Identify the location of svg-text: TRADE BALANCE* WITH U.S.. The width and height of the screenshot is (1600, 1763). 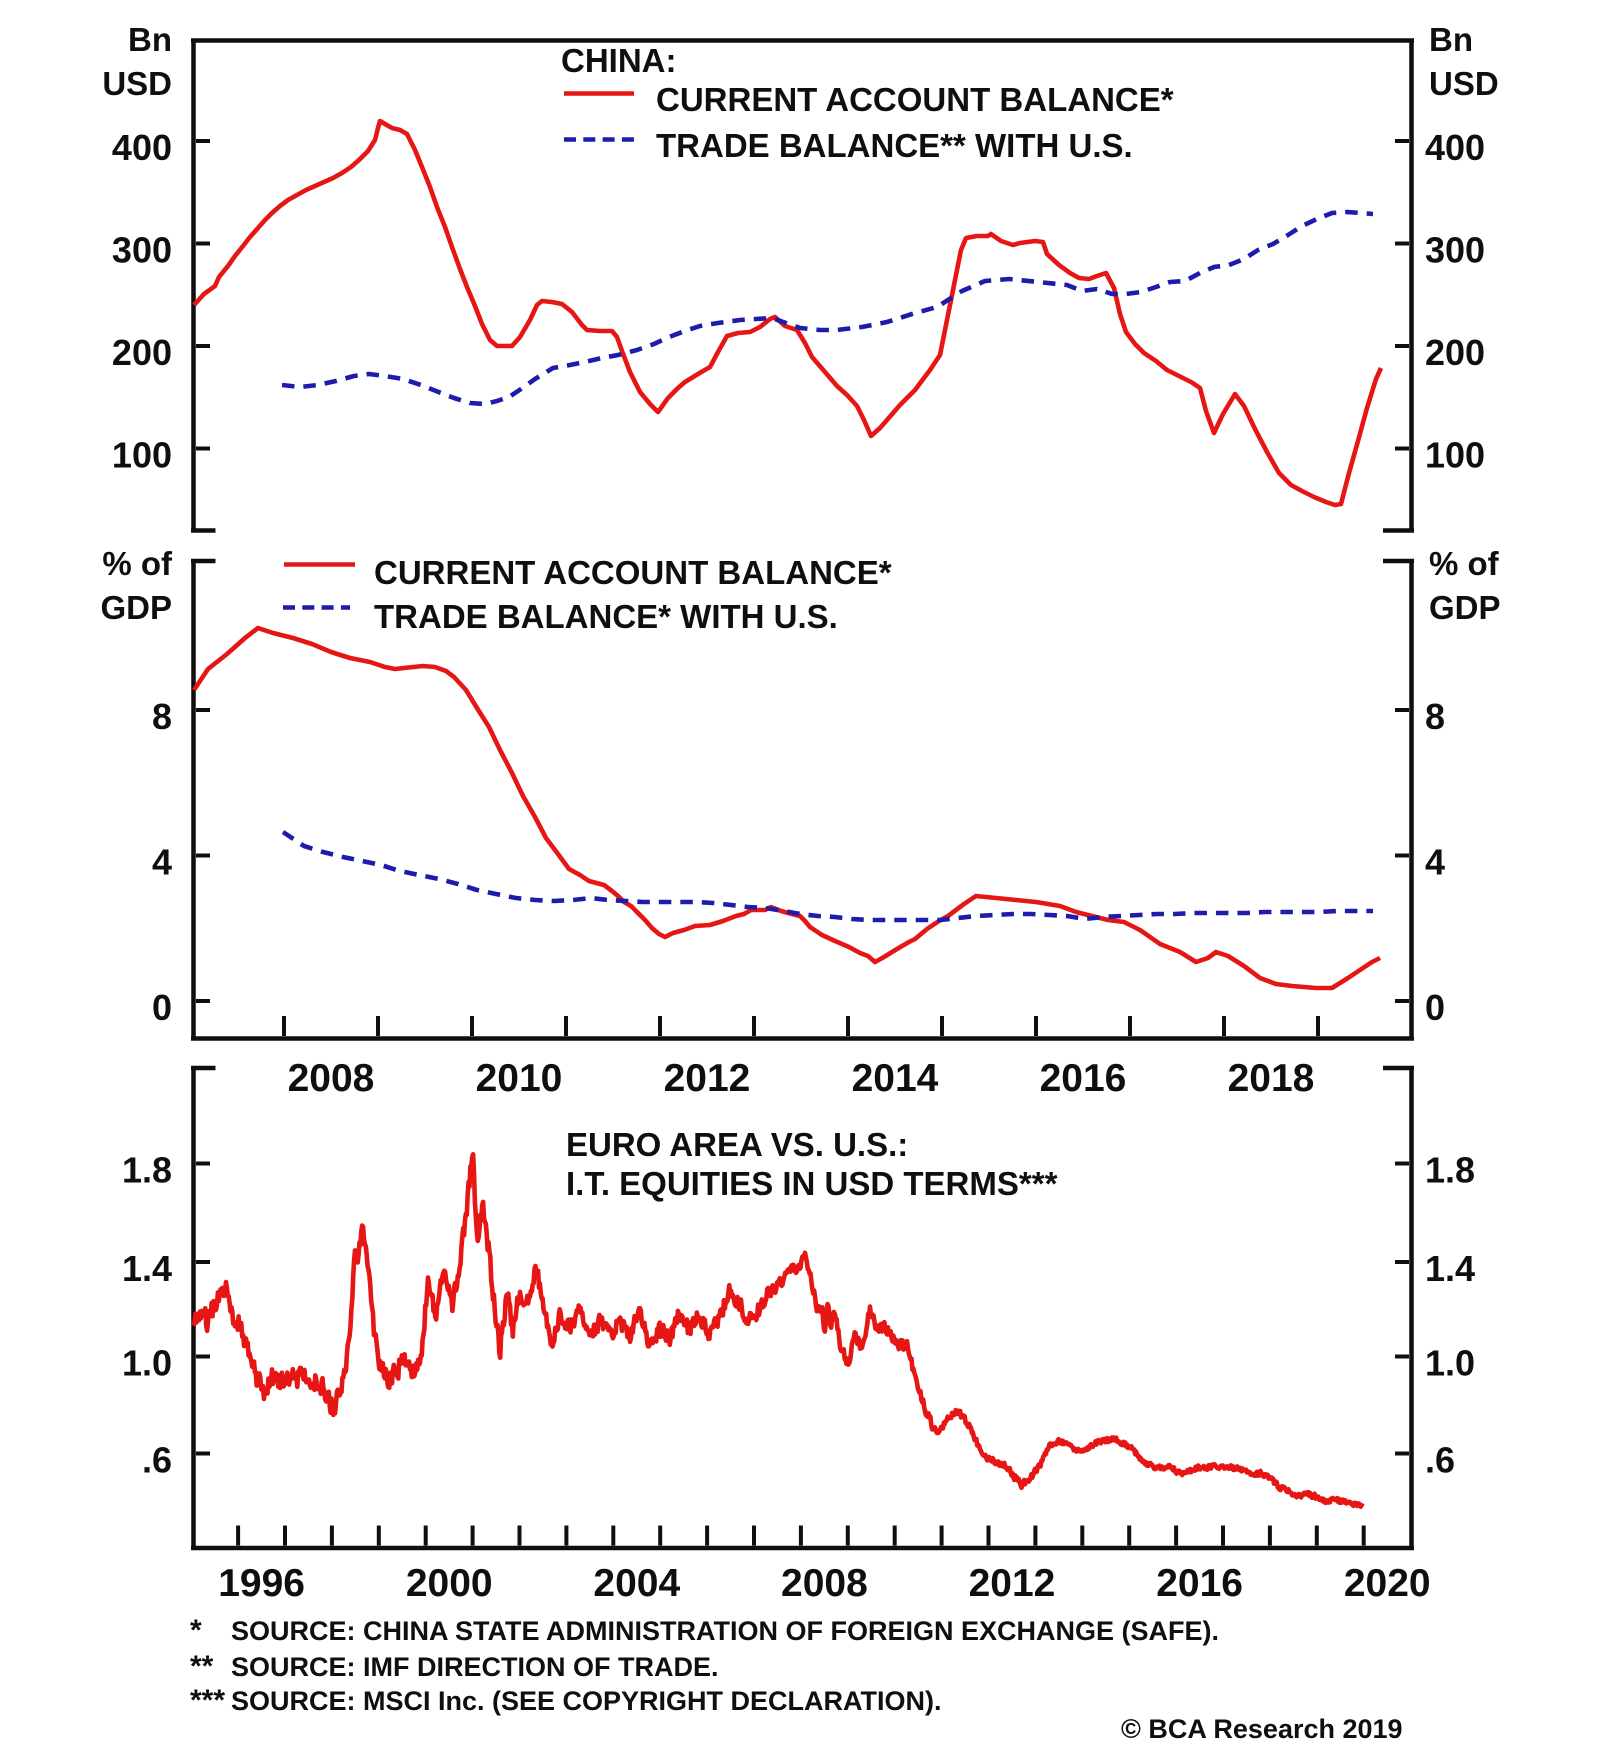
(606, 616).